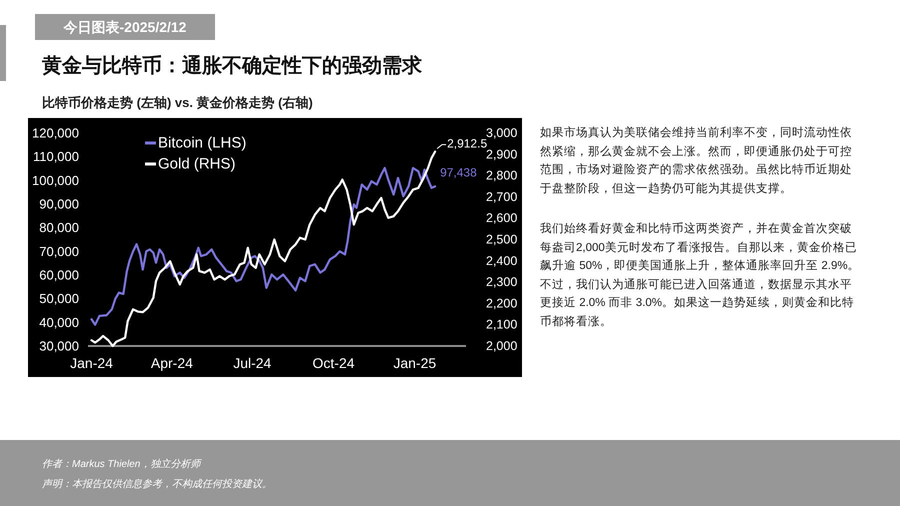 The width and height of the screenshot is (900, 506). I want to click on text: 作者：Markus Thielen，独立分析师, so click(121, 464).